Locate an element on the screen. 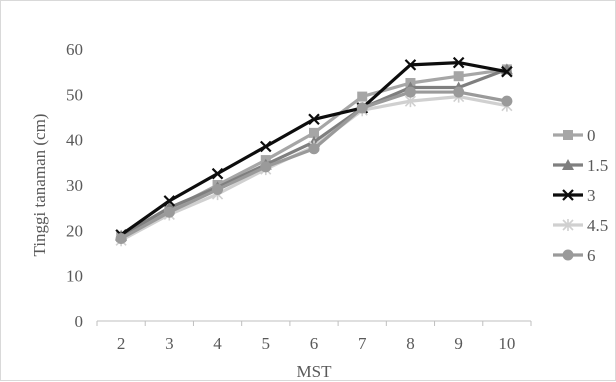 The image size is (616, 382). x-tick-label: 10 is located at coordinates (506, 343).